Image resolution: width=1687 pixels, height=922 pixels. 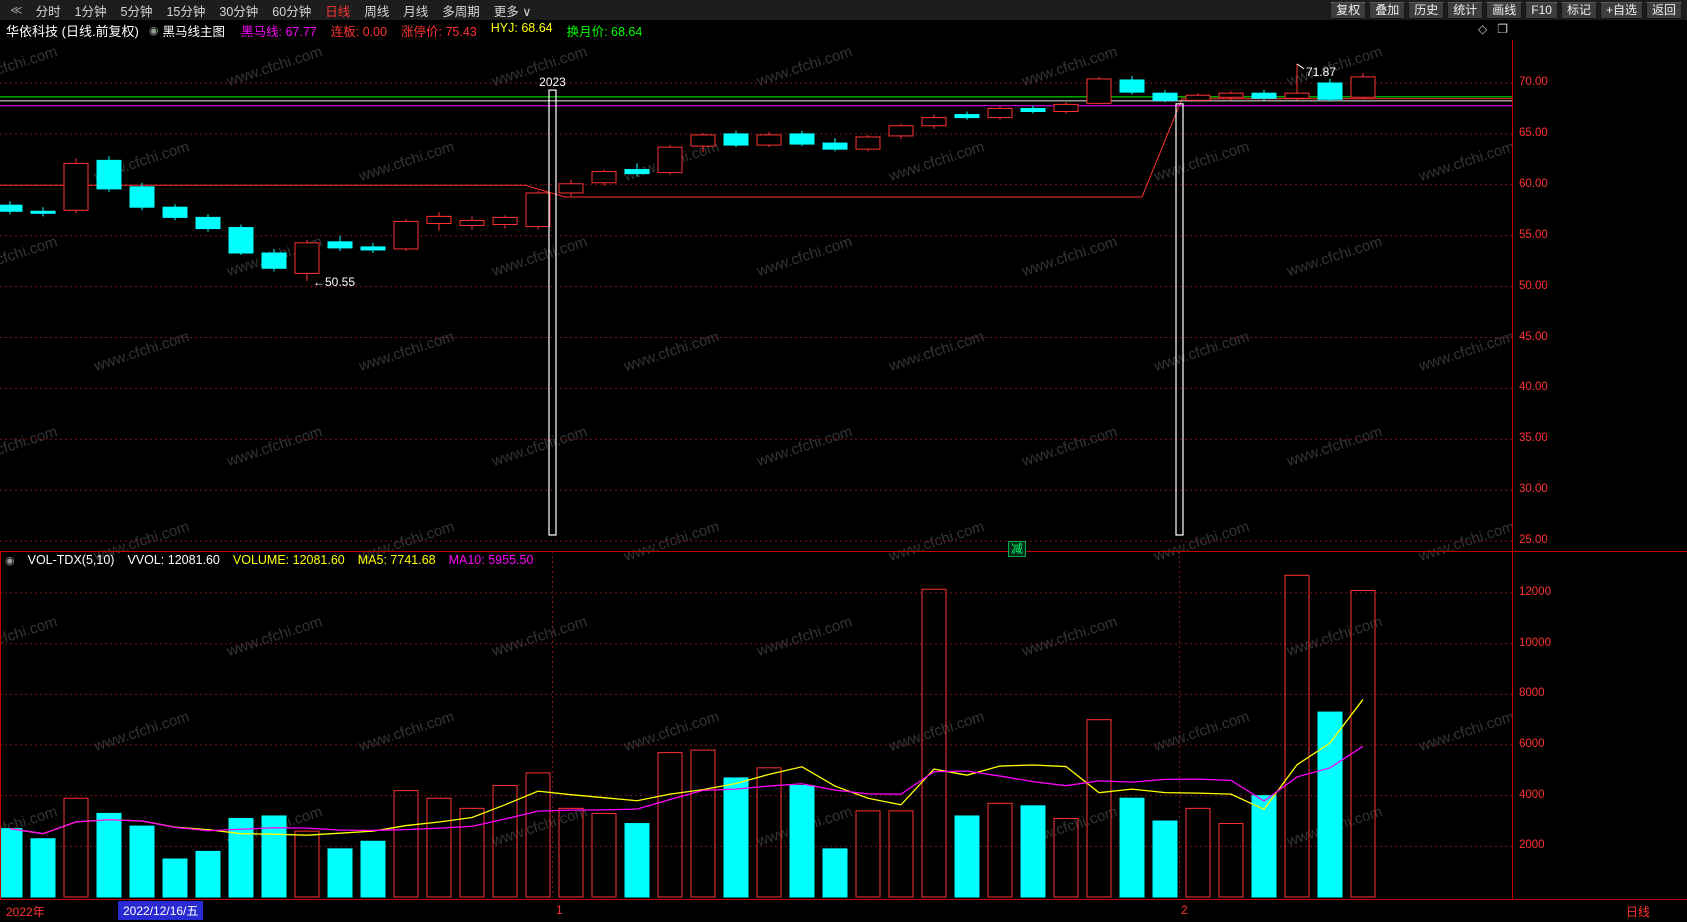 I want to click on toolbar-button-9: 返回, so click(x=1663, y=10).